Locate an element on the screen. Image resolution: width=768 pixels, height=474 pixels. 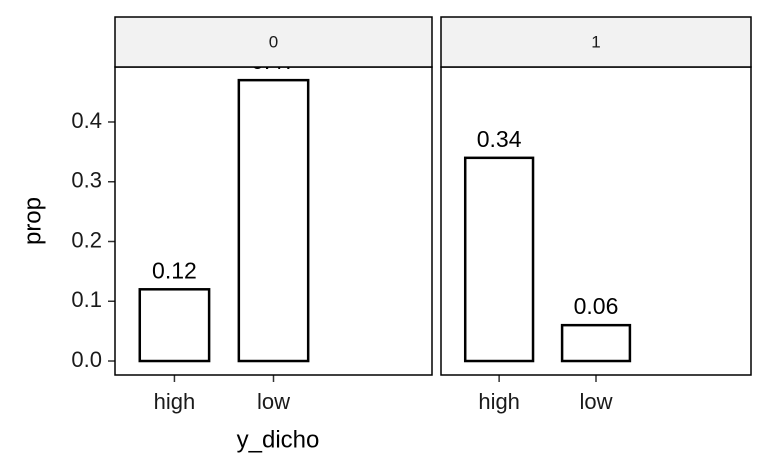
value-label: 0.34 is located at coordinates (499, 139).